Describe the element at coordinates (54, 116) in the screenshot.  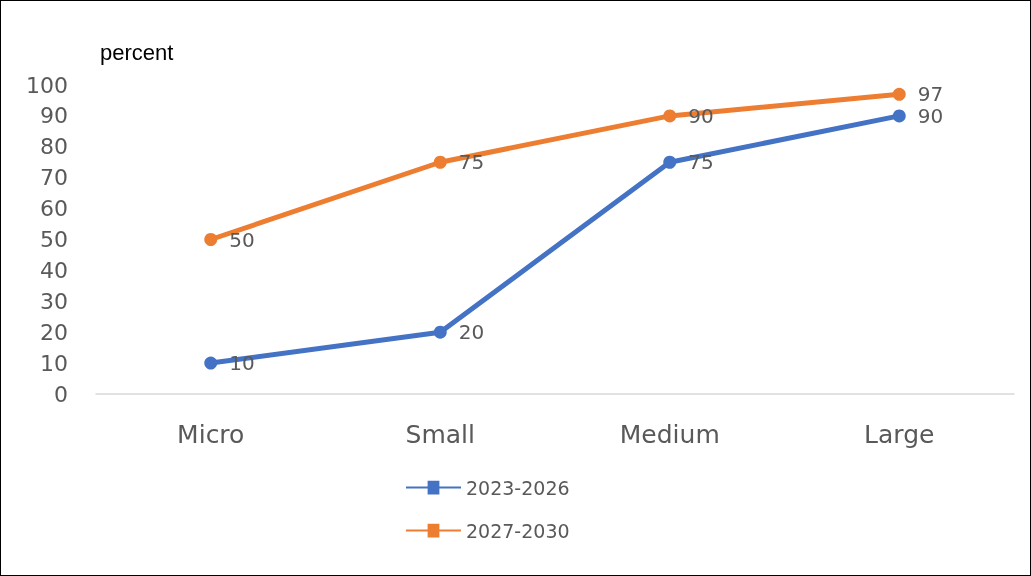
I see `y-tick-label: 90` at that location.